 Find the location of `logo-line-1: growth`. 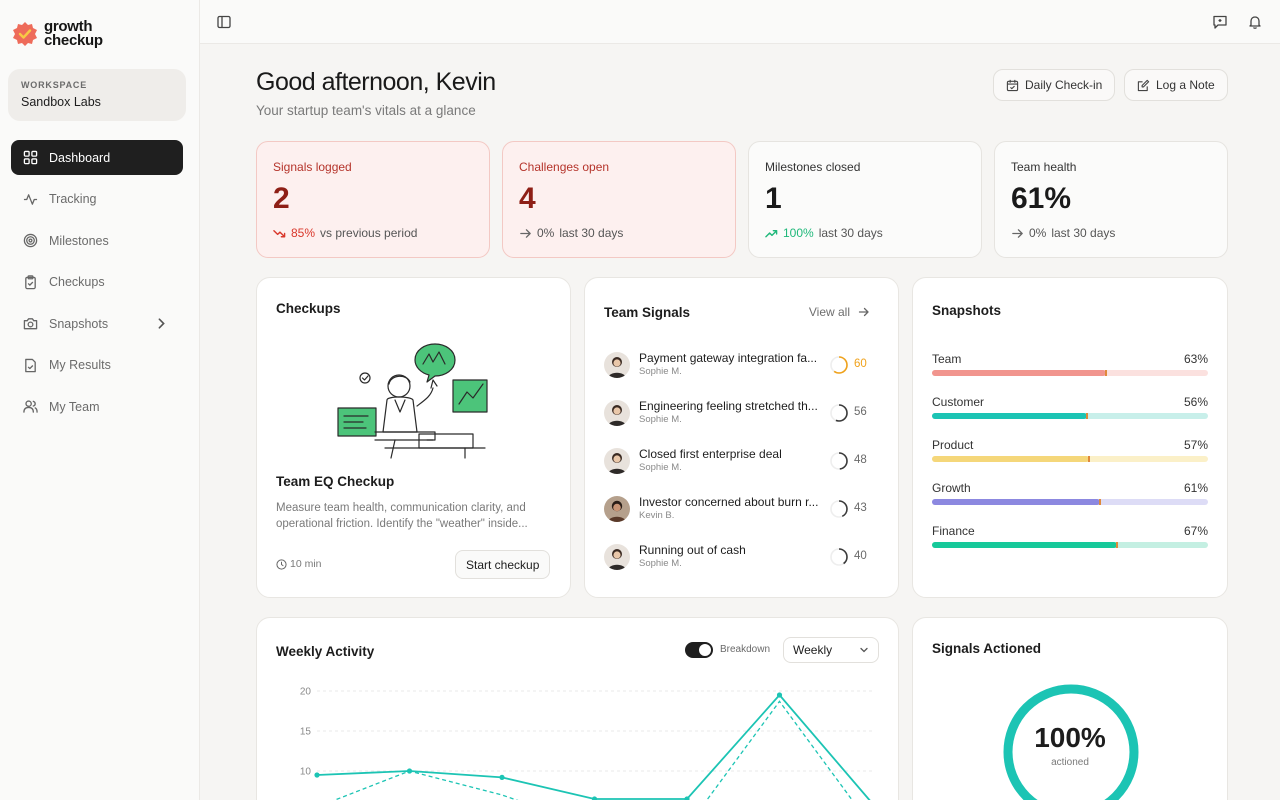

logo-line-1: growth is located at coordinates (68, 26).